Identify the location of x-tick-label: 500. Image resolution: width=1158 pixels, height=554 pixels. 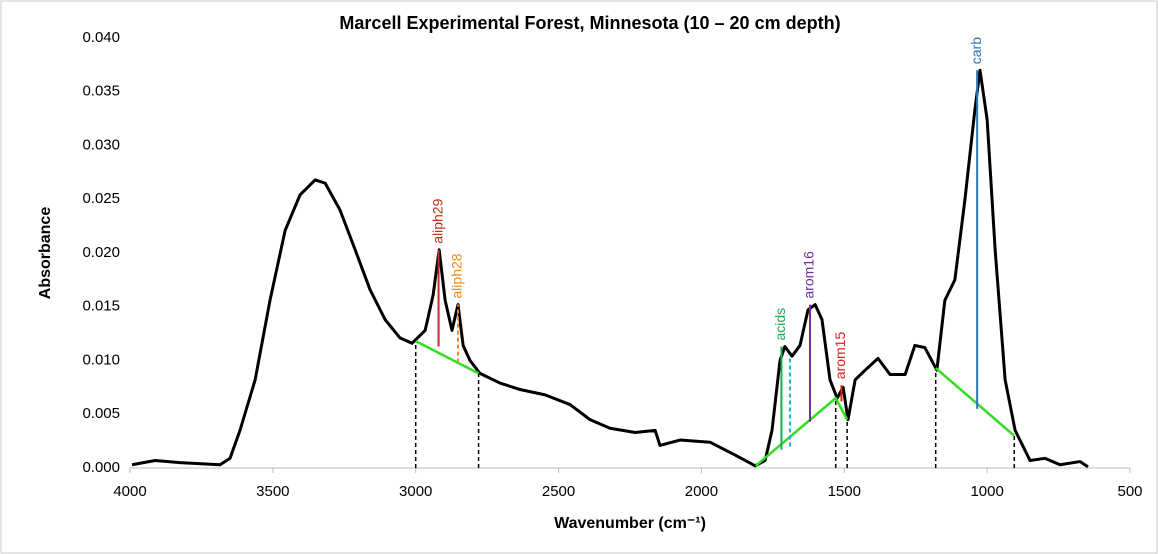
(1129, 491).